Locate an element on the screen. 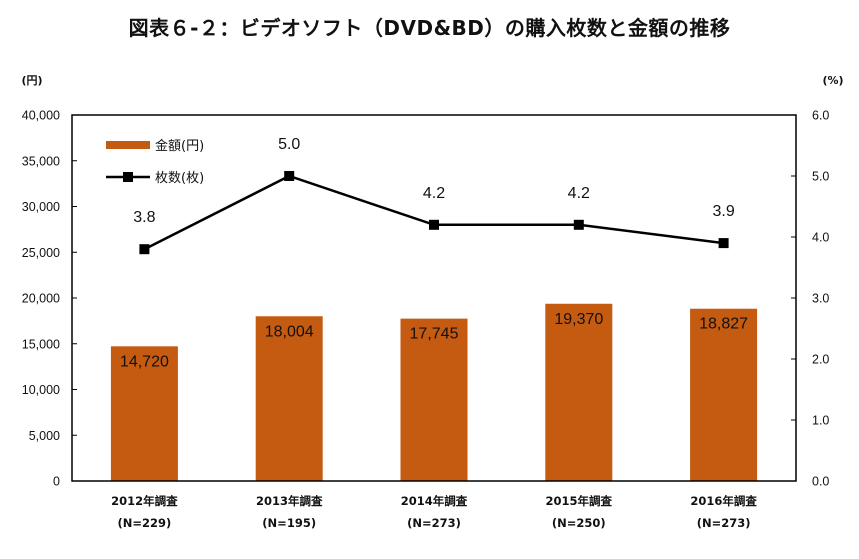 Image resolution: width=859 pixels, height=559 pixels. bar-data-label: 18,827 is located at coordinates (723, 324).